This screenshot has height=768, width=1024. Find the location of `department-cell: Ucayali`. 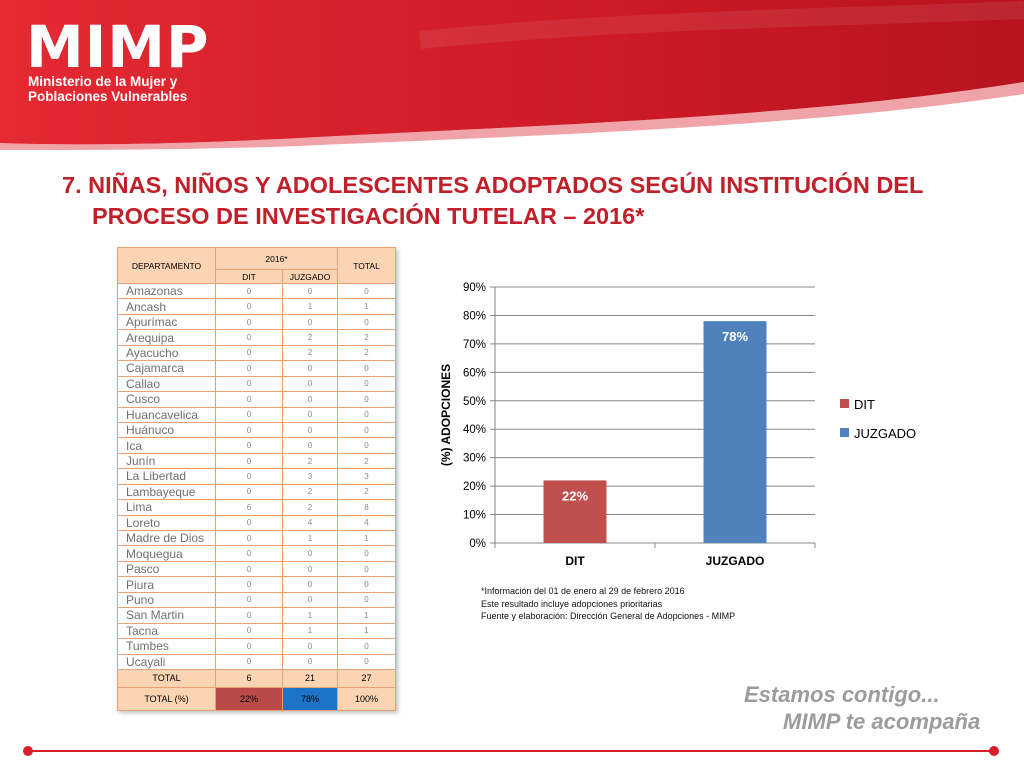

department-cell: Ucayali is located at coordinates (166, 661).